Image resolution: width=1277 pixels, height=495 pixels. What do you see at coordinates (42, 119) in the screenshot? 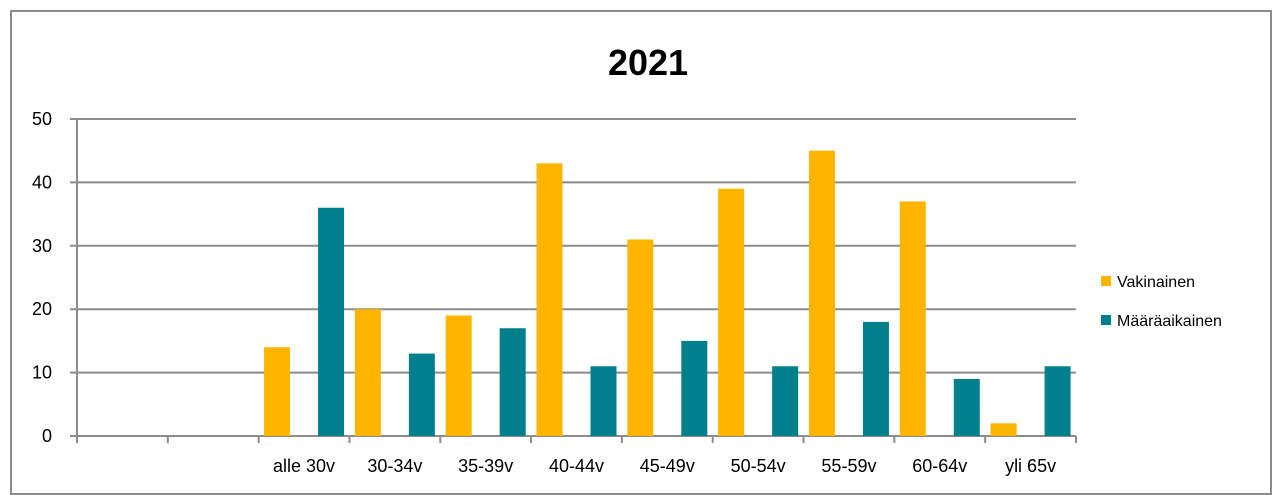
I see `y-tick-label: 50` at bounding box center [42, 119].